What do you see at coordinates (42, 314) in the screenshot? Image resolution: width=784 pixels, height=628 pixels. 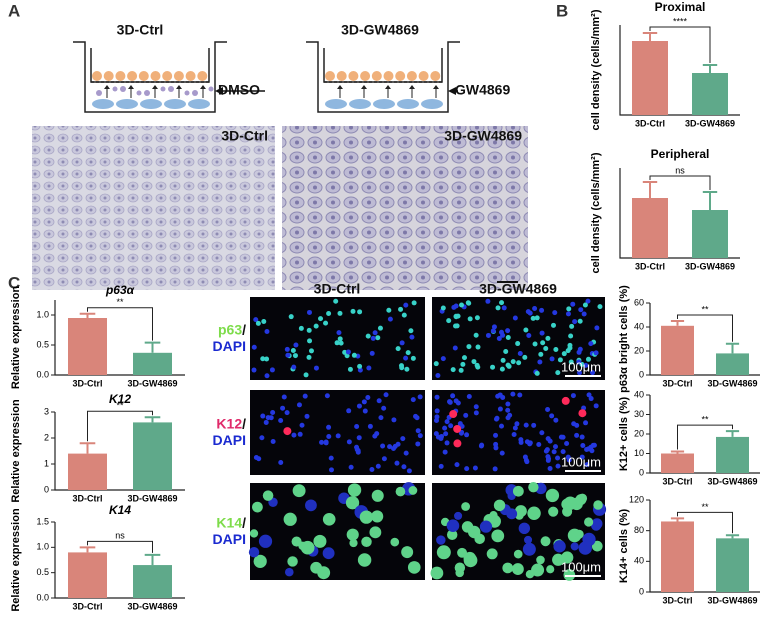 I see `y-tick-label: 1.0` at bounding box center [42, 314].